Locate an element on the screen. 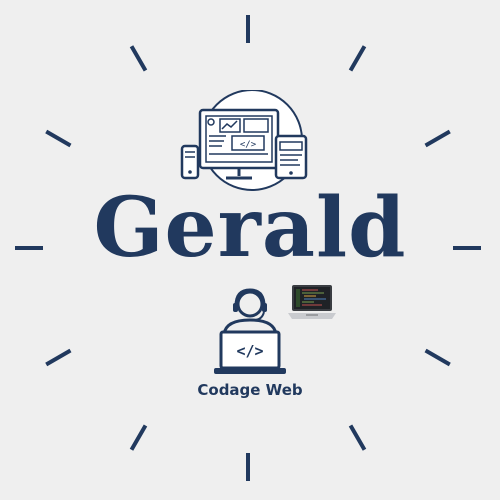  responsive-devices-icon: </> is located at coordinates (244, 140).